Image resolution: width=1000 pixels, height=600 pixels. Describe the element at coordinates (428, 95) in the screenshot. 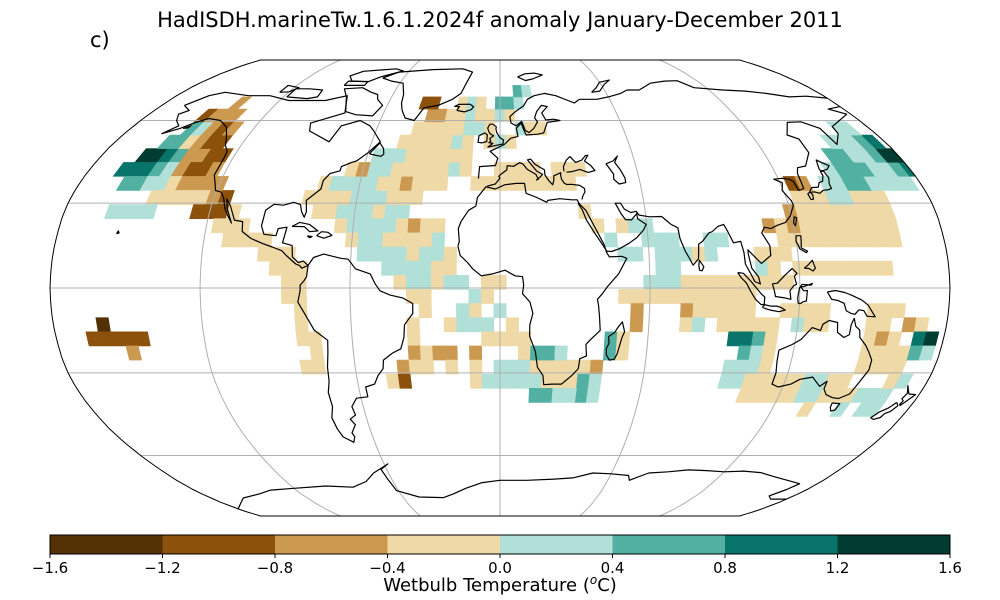

I see `greenland-coast` at that location.